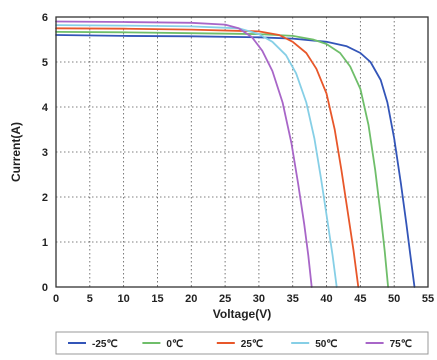 The height and width of the screenshot is (360, 437). What do you see at coordinates (105, 344) in the screenshot?
I see `legend-label-1: -25℃` at bounding box center [105, 344].